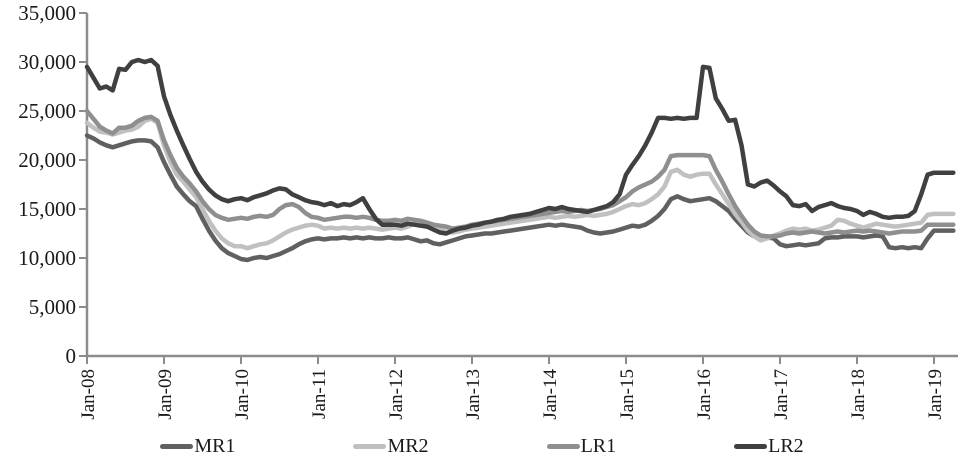 Image resolution: width=964 pixels, height=466 pixels. Describe the element at coordinates (319, 394) in the screenshot. I see `x-tick-label: Jan-11` at that location.